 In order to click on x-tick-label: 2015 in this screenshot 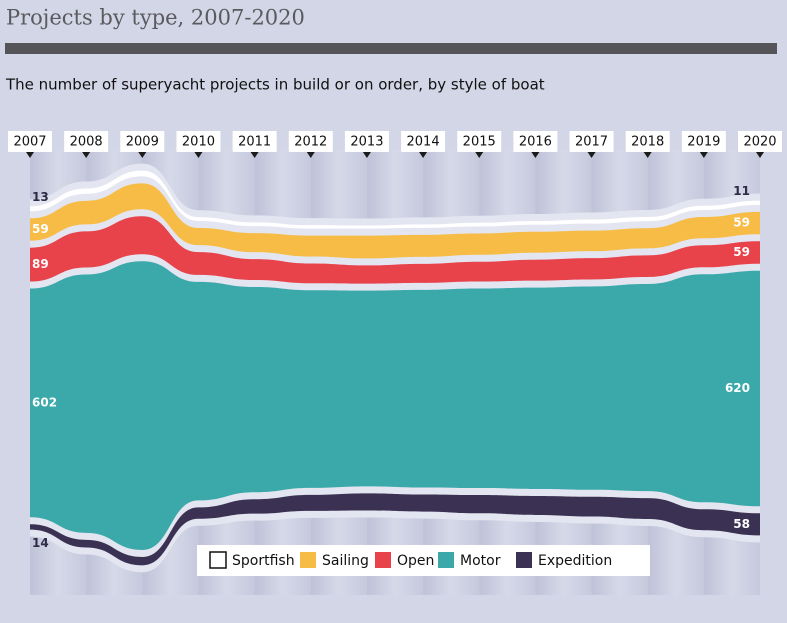, I will do `click(479, 142)`.